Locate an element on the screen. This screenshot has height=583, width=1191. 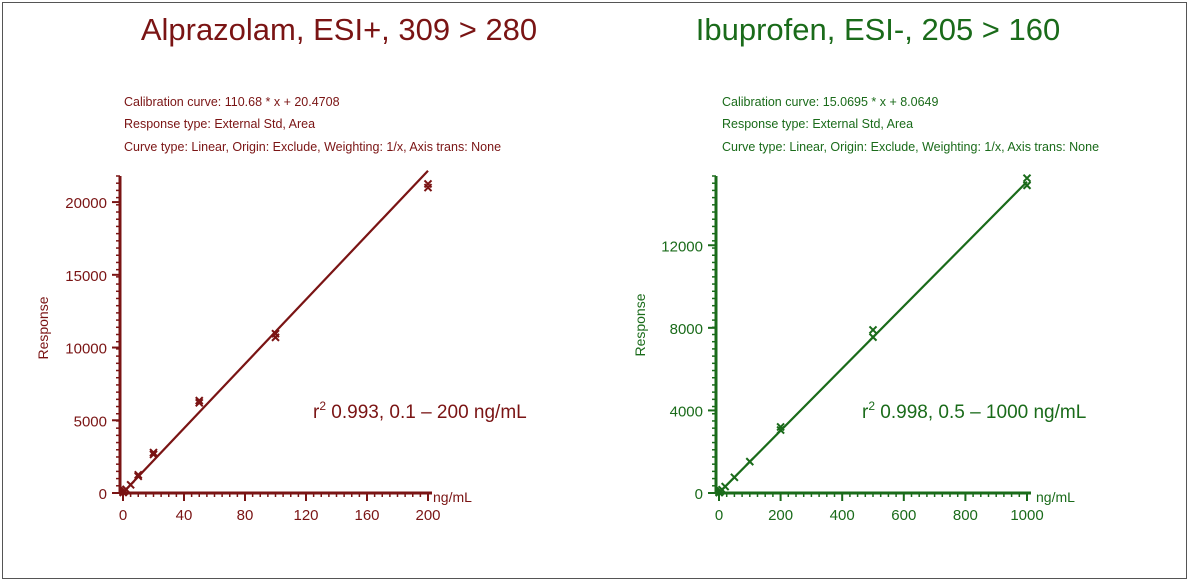
calibration-curve-text: Calibration curve: 110.68 * x + 20.4708 is located at coordinates (232, 102).